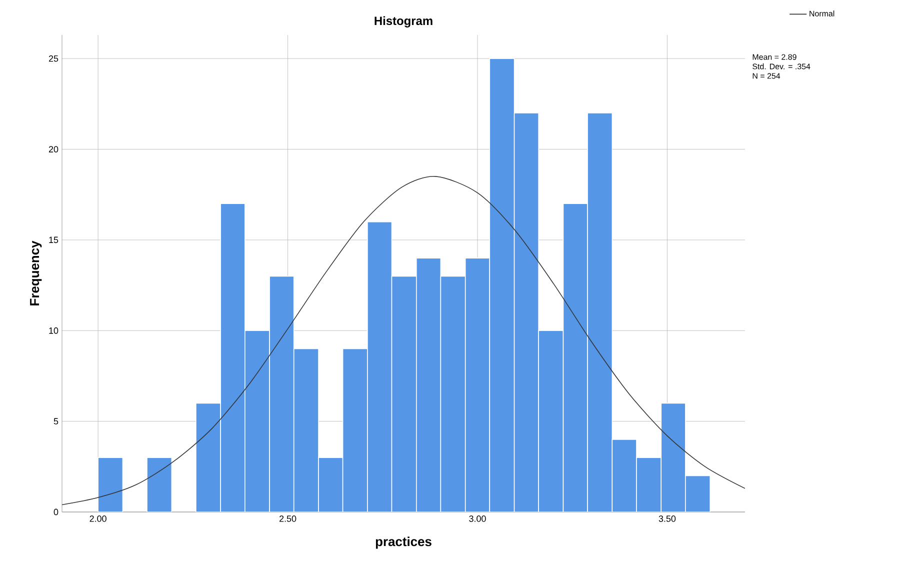 This screenshot has height=577, width=897. I want to click on y-tick-label: 25, so click(53, 58).